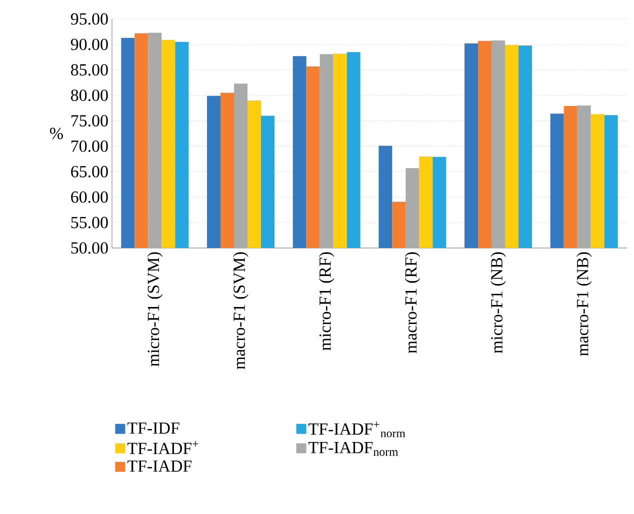  Describe the element at coordinates (89, 146) in the screenshot. I see `y-tick-label: 70.00` at that location.